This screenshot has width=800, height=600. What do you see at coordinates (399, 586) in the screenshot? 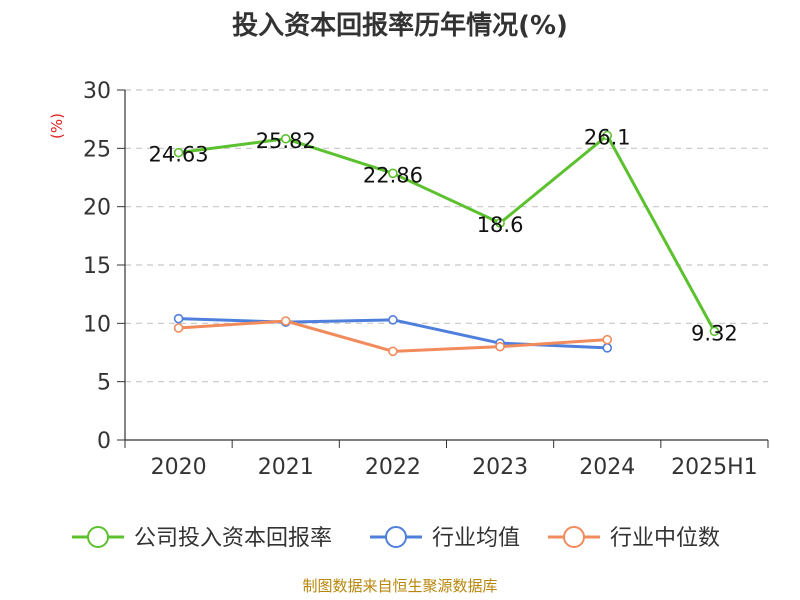
I see `source-note: 制图数据来自恒生聚源数据库` at bounding box center [399, 586].